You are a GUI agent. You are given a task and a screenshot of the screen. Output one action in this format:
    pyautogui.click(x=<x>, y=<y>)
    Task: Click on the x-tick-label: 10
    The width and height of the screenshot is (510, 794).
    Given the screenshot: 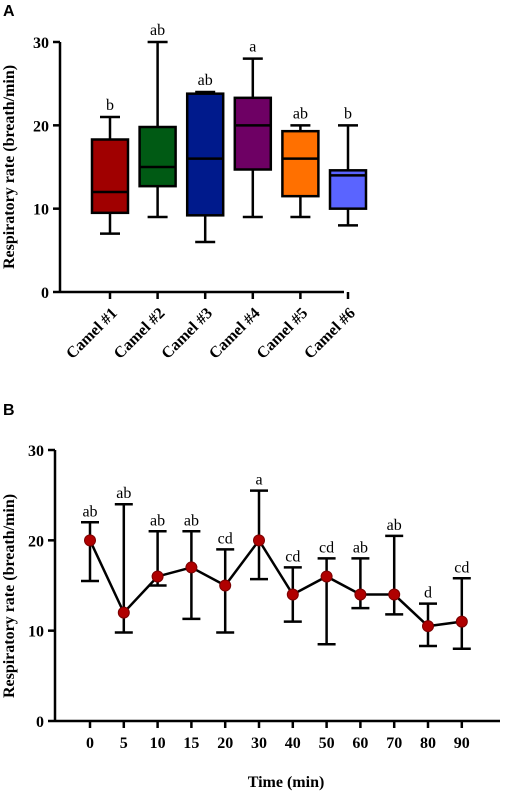 What is the action you would take?
    pyautogui.click(x=158, y=743)
    